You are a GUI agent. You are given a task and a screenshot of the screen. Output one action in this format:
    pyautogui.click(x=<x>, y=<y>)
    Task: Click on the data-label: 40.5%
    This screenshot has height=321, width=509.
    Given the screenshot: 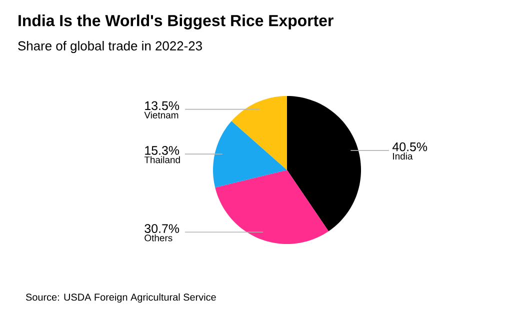 What is the action you would take?
    pyautogui.click(x=410, y=147)
    